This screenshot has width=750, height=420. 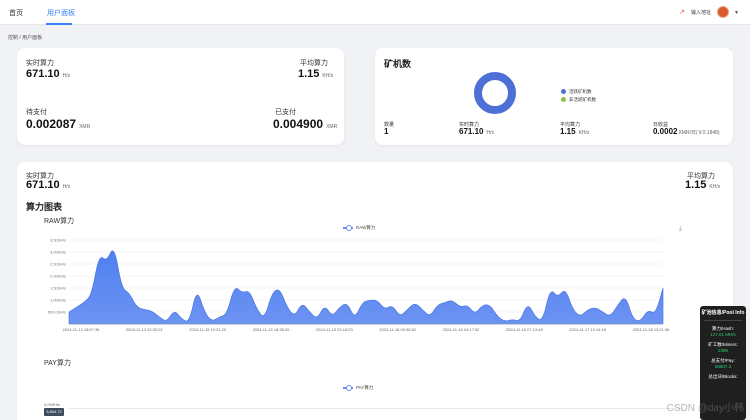 I want to click on pool-pay-label: 总支付/Pay:, so click(x=723, y=360).